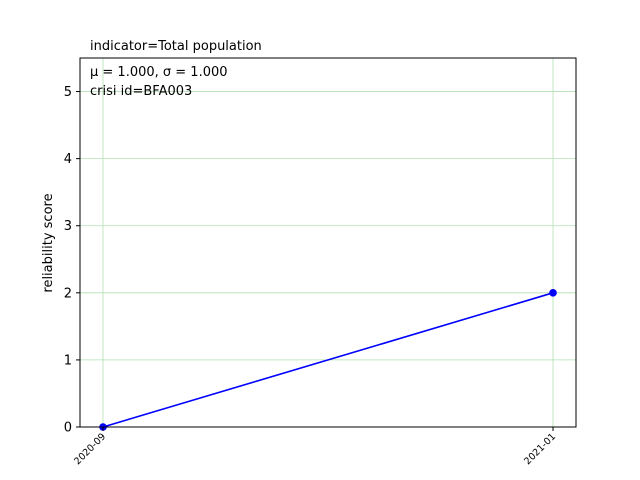  I want to click on y-tick-label: 2, so click(68, 293).